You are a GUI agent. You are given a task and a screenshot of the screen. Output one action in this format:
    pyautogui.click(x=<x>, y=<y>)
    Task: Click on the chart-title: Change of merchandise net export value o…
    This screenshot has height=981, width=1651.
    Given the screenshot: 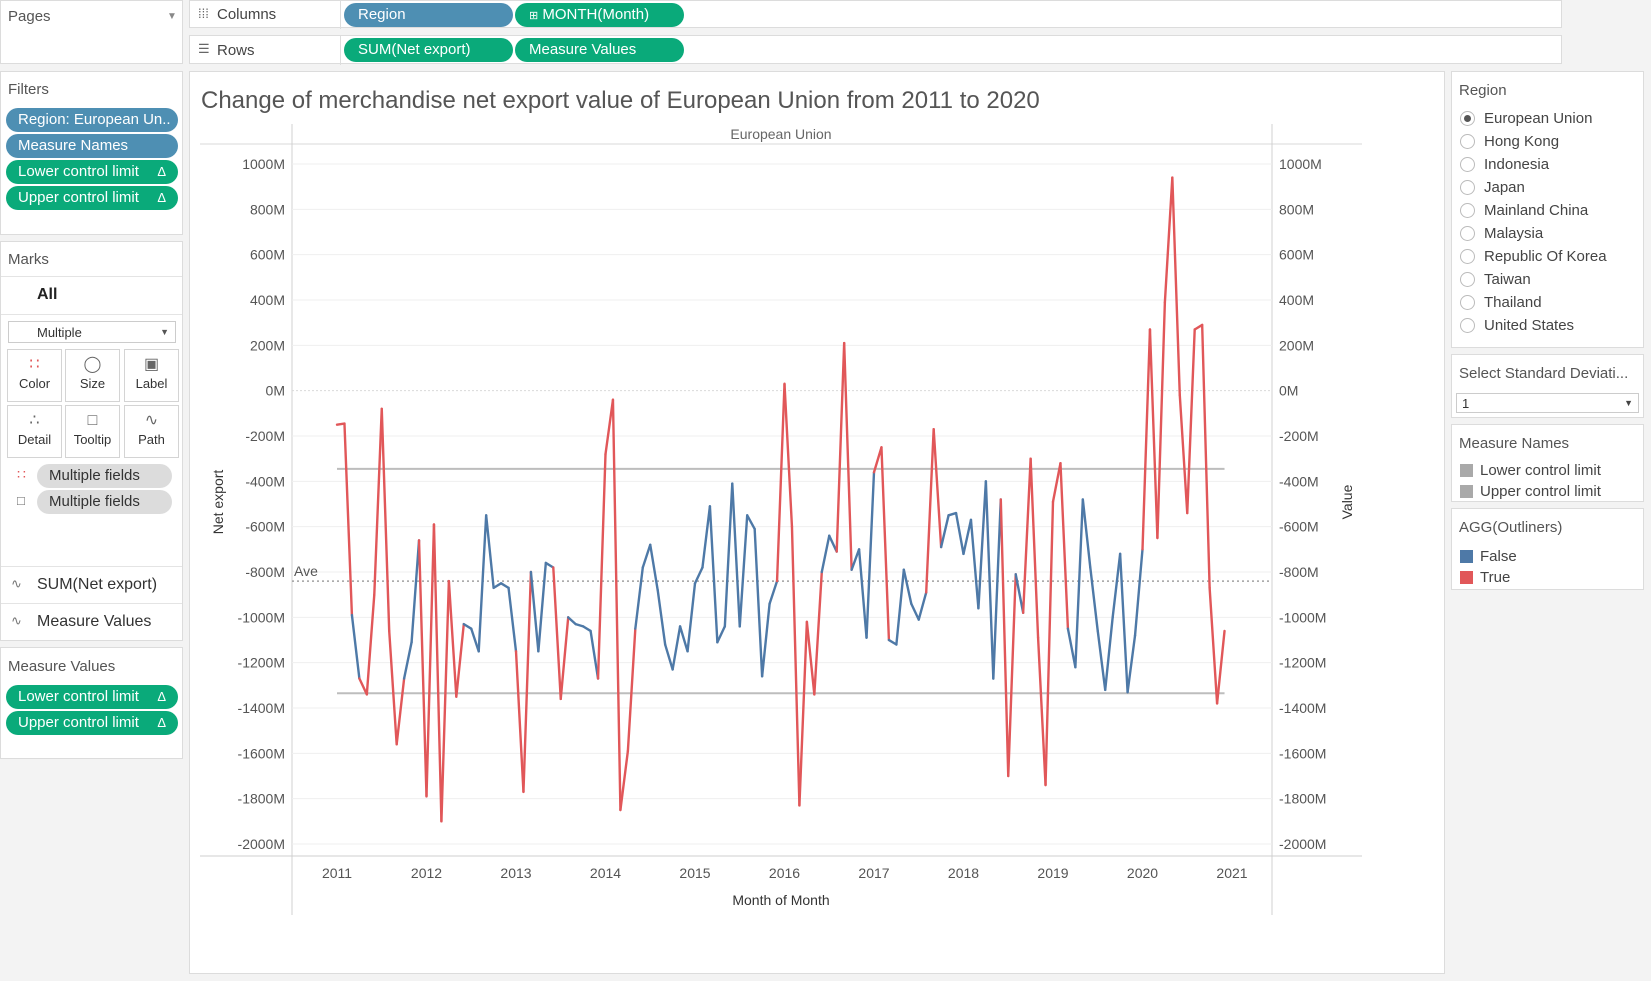 What is the action you would take?
    pyautogui.click(x=620, y=100)
    